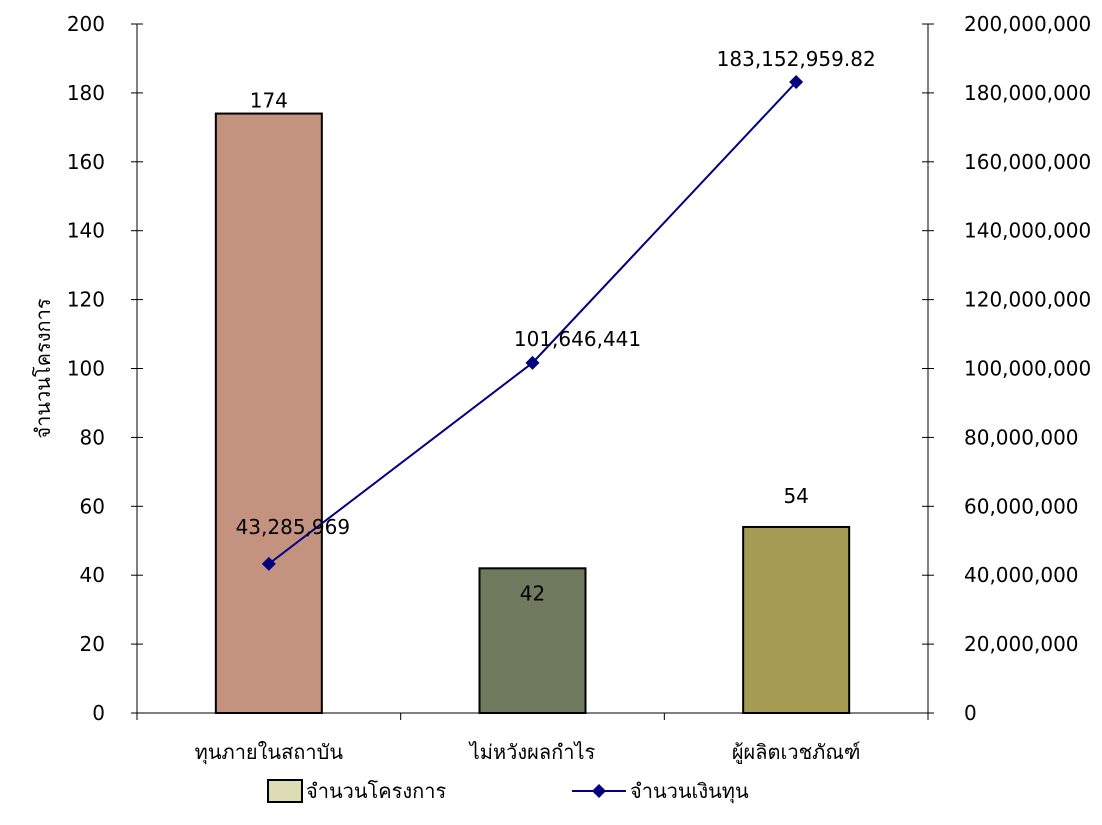 This screenshot has height=825, width=1102. Describe the element at coordinates (796, 752) in the screenshot. I see `x-tick-label: ผู้ผลิตเวชภัณฑ์` at that location.